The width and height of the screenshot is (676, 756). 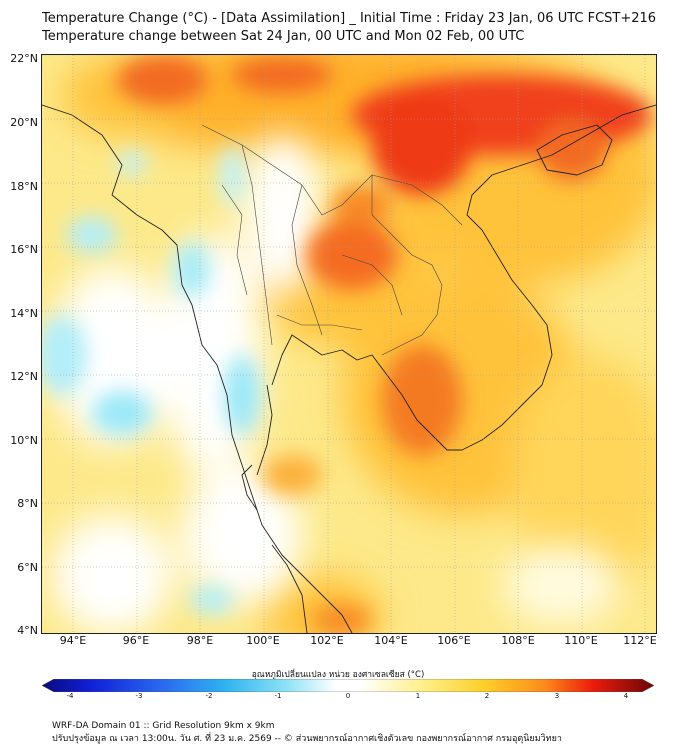 What do you see at coordinates (557, 696) in the screenshot?
I see `colorbar-tick: 3` at bounding box center [557, 696].